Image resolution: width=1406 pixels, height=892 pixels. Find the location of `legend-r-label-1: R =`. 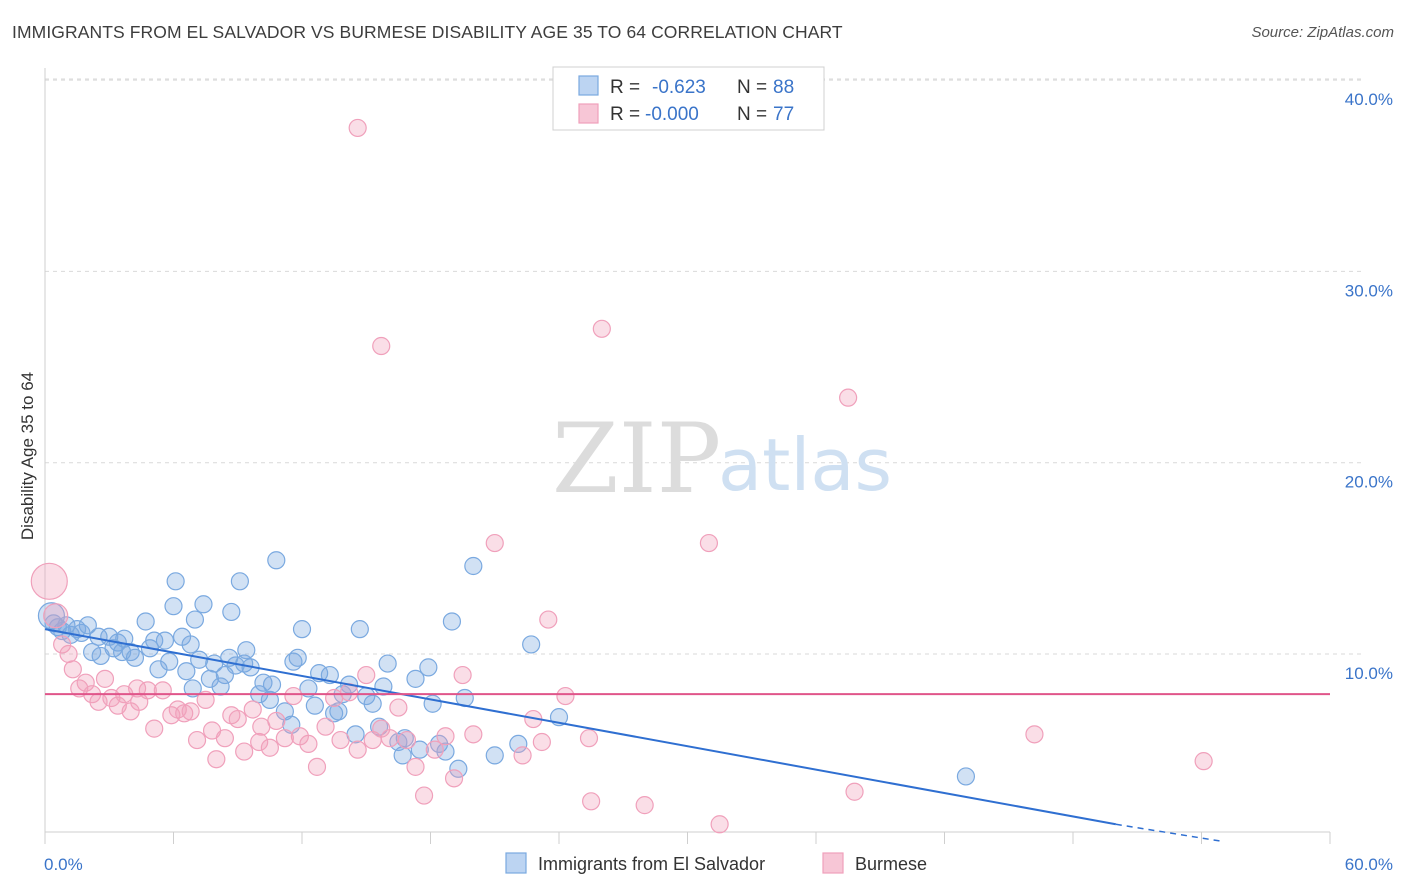

legend-r-label-1: R = is located at coordinates (625, 87).